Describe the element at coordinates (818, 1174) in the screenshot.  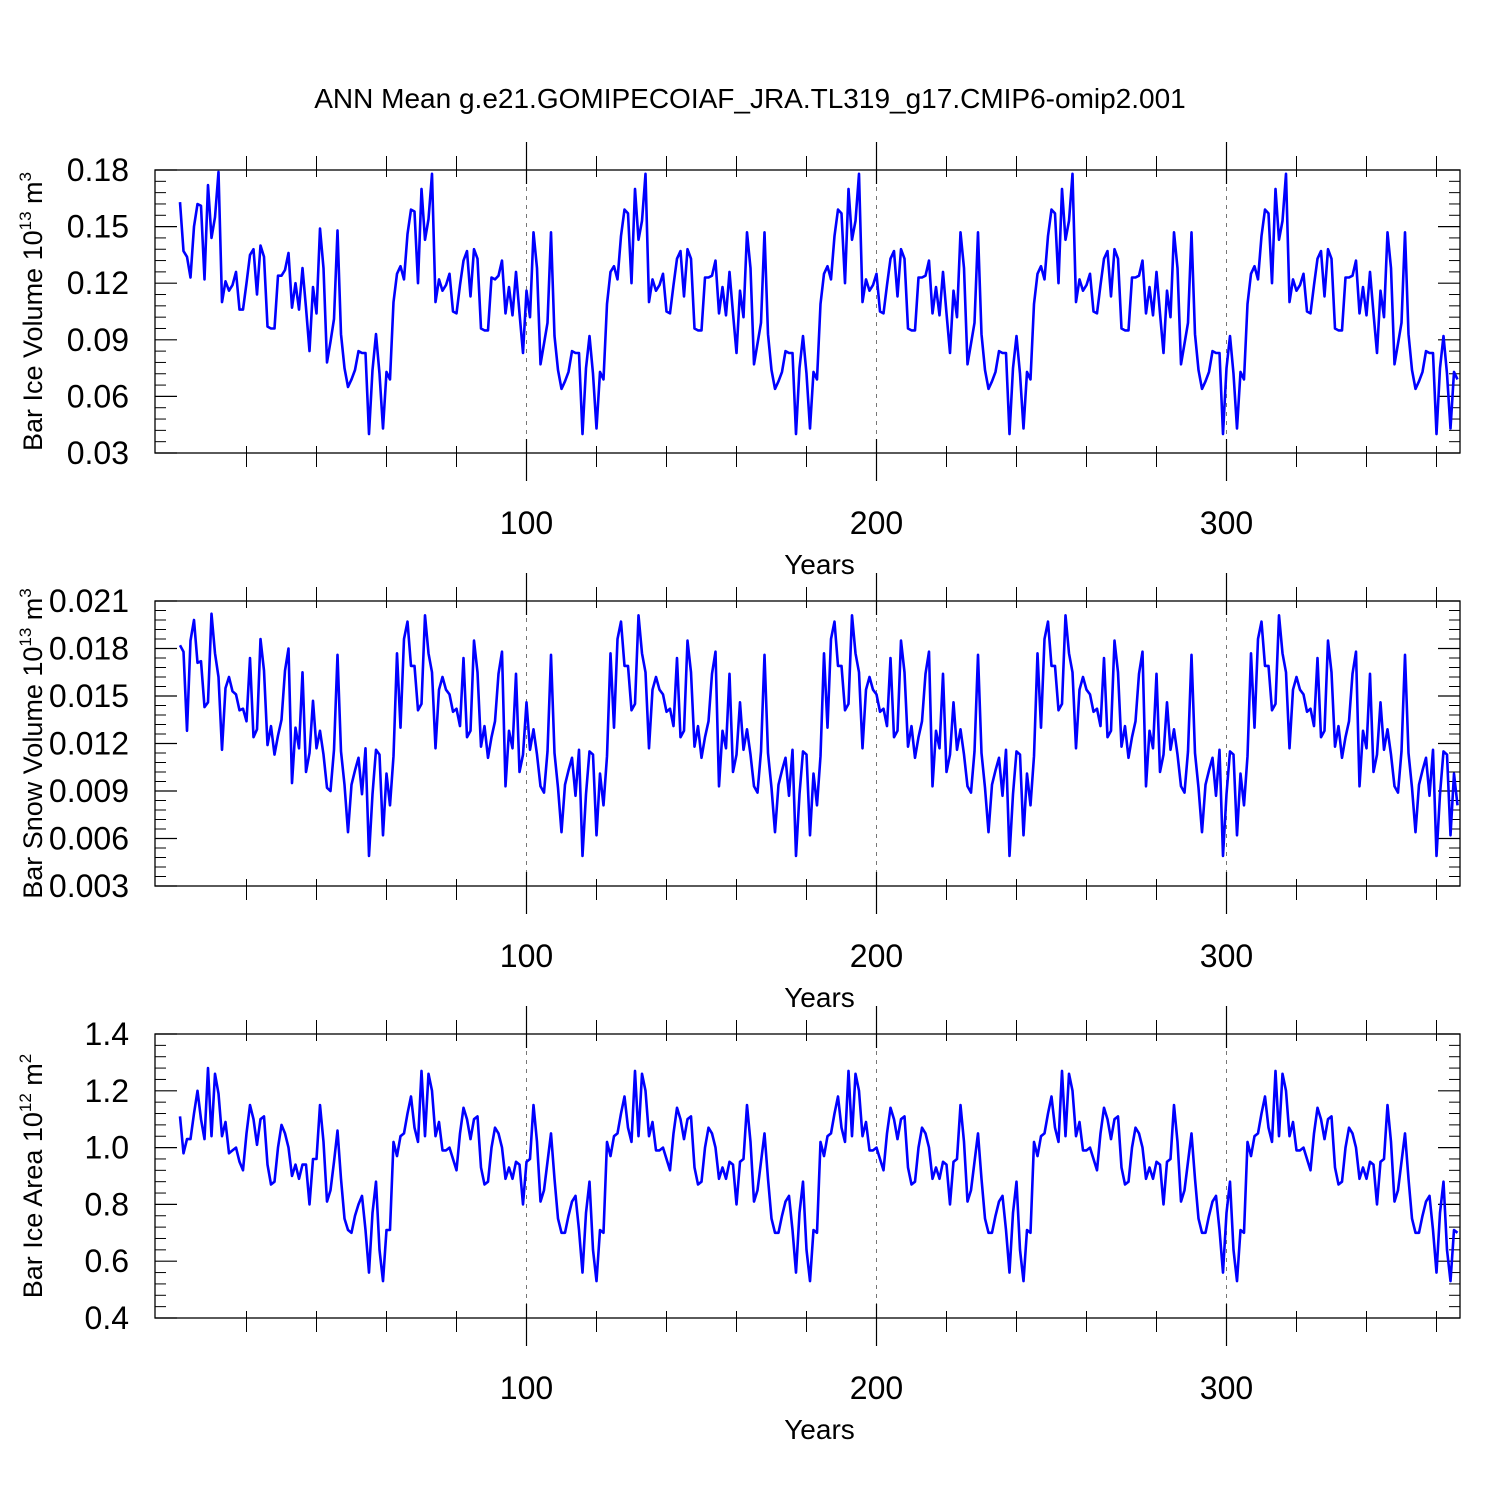
I see `ice-area-series-line` at that location.